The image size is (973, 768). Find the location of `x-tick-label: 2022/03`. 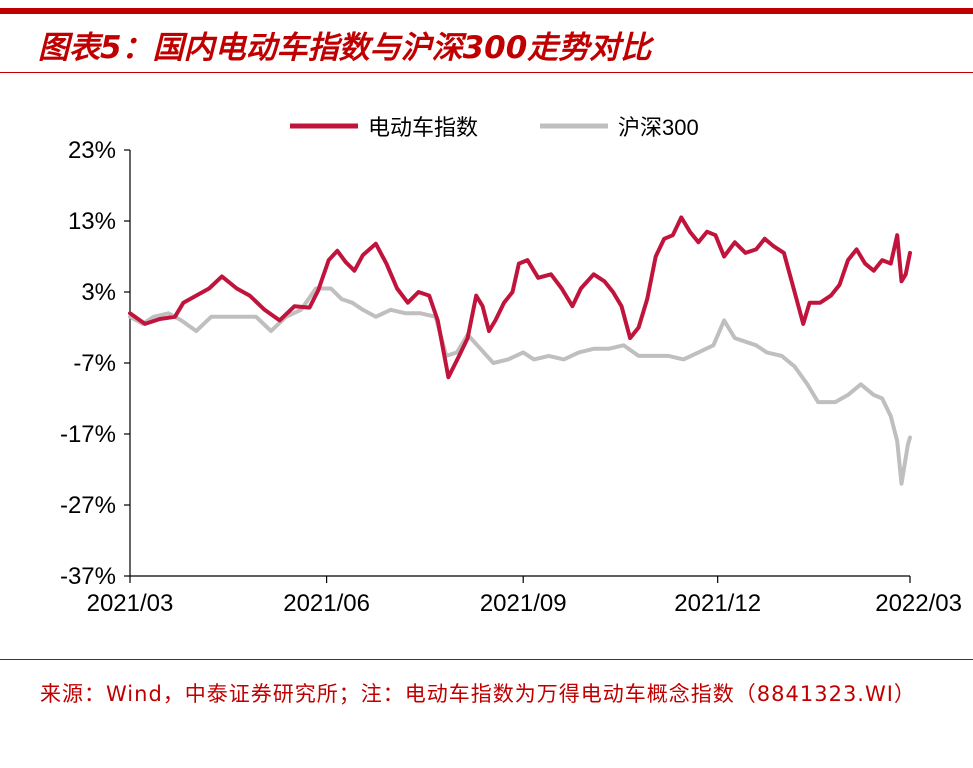

x-tick-label: 2022/03 is located at coordinates (918, 603).